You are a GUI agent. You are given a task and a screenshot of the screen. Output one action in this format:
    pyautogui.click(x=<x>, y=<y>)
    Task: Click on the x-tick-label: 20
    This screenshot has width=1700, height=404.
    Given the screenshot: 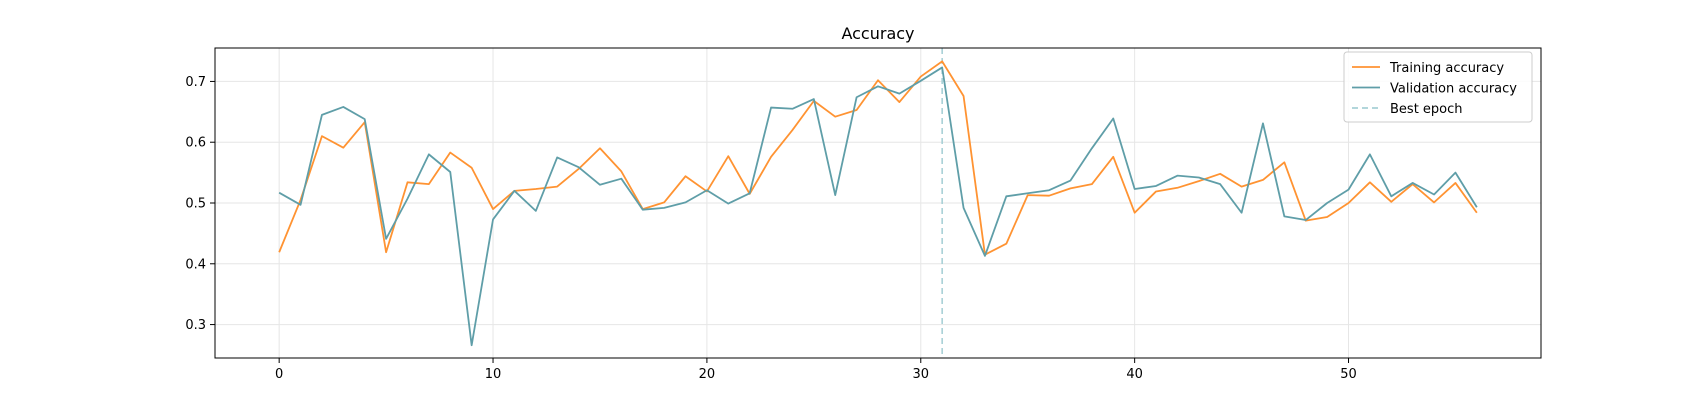 What is the action you would take?
    pyautogui.click(x=707, y=374)
    